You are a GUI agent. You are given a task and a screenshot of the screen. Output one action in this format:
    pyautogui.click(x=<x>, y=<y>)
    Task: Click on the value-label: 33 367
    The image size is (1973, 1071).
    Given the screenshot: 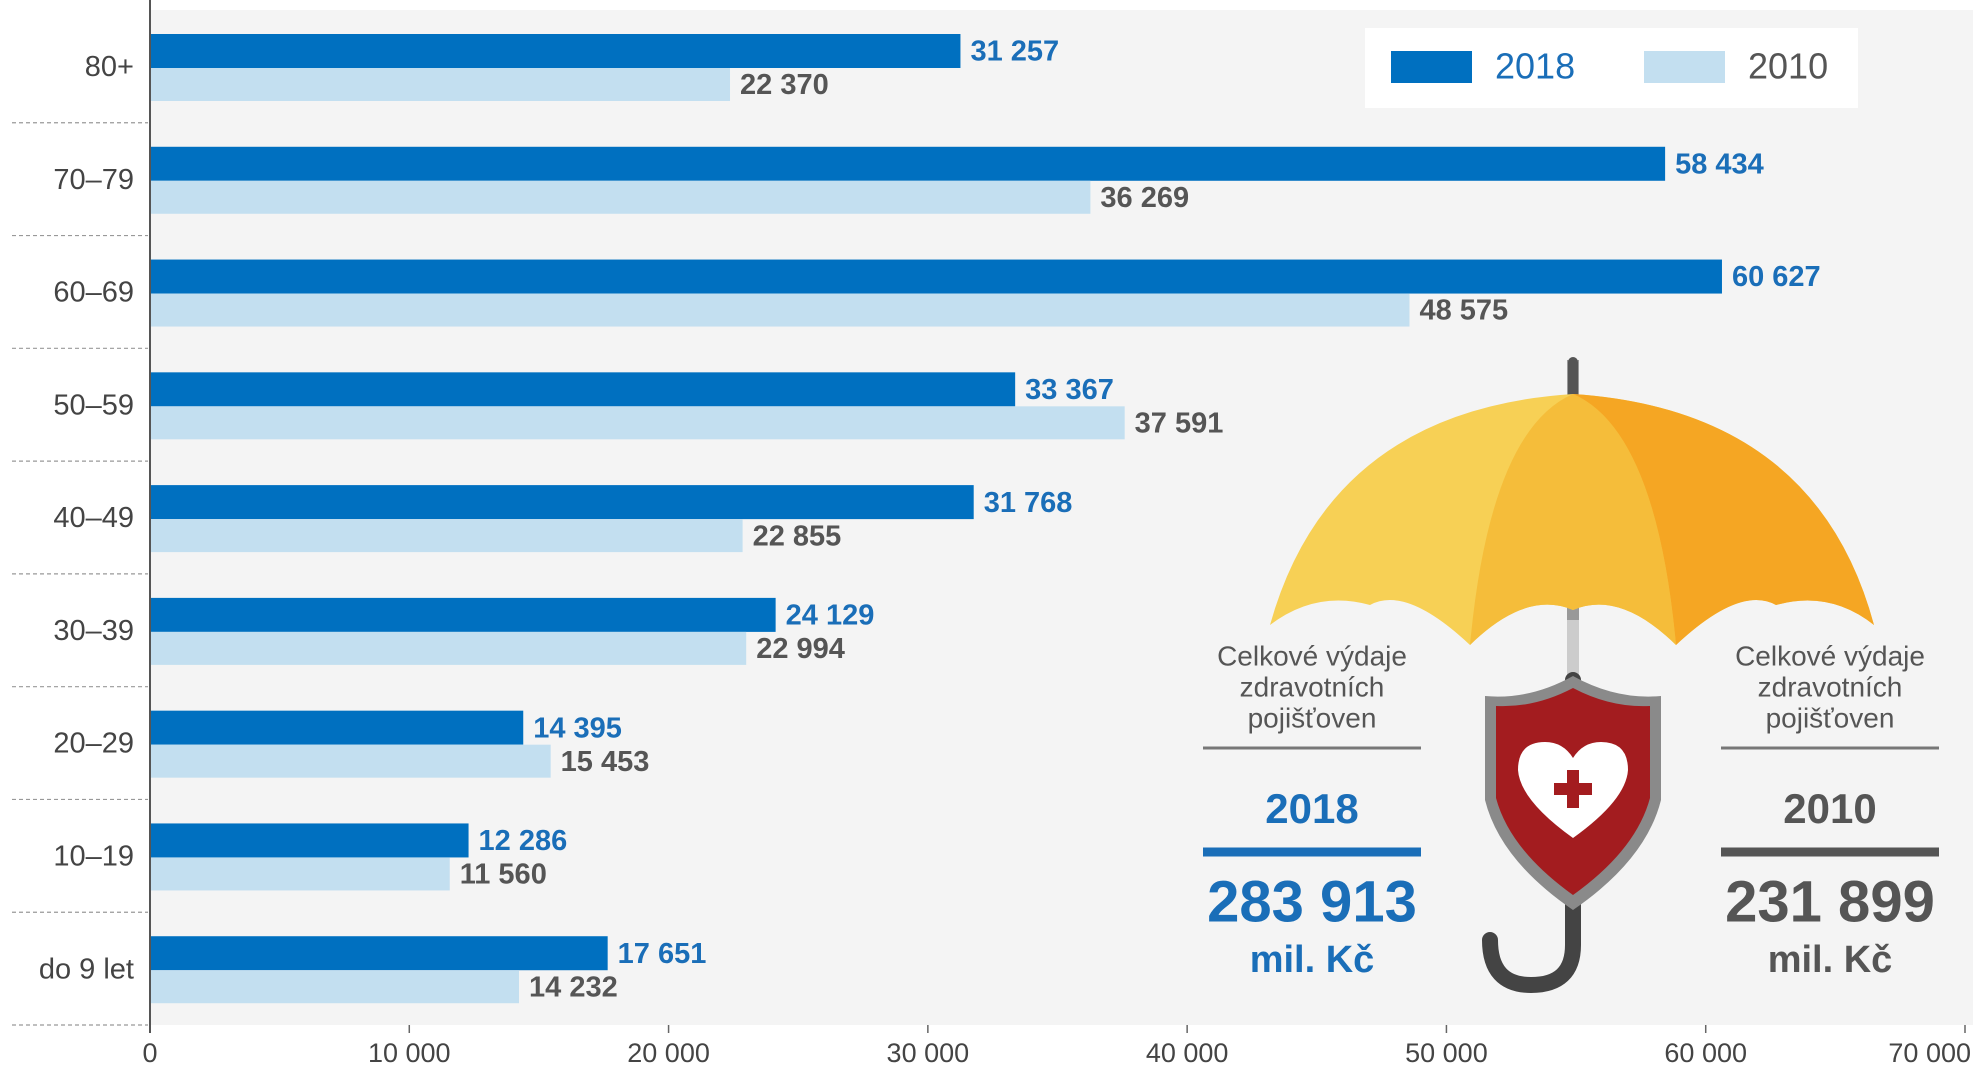 What is the action you would take?
    pyautogui.click(x=1069, y=390)
    